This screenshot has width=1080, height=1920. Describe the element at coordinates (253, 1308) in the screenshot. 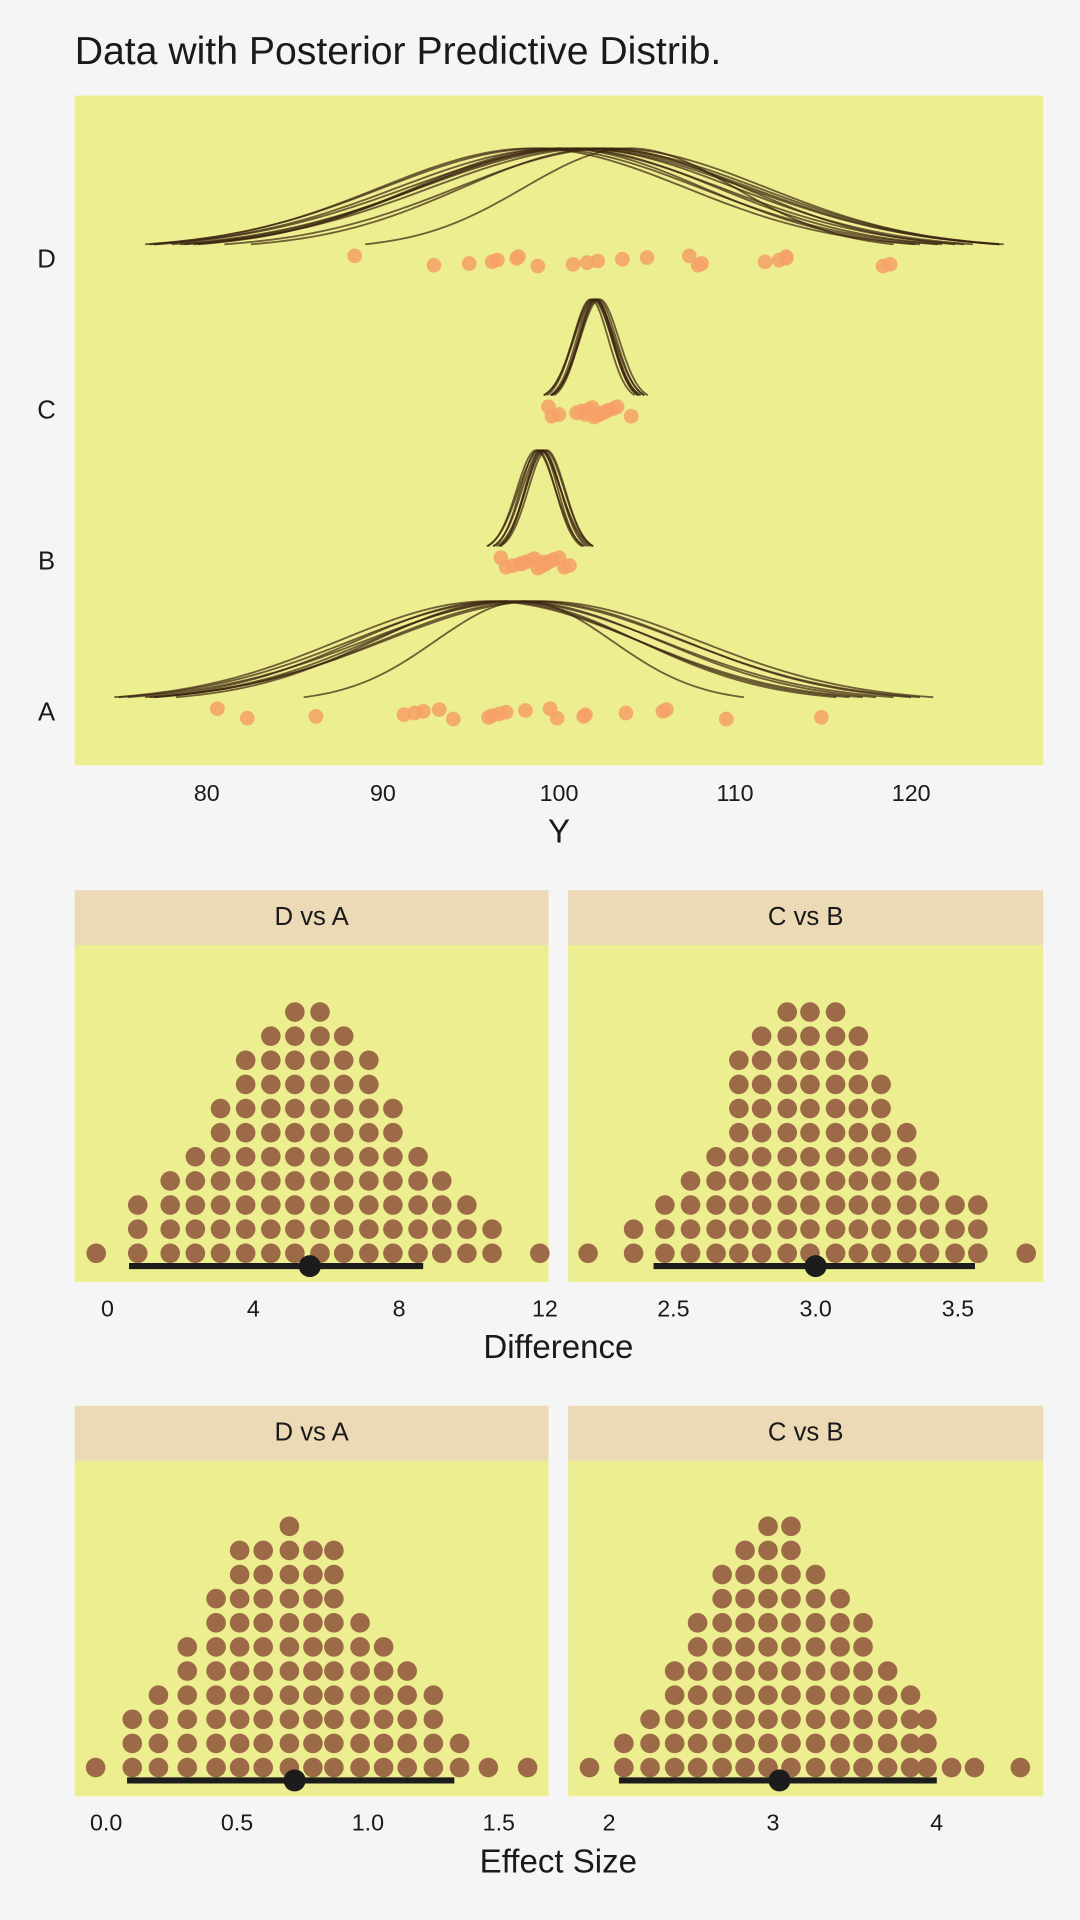

I see `x-tick-label: 4` at that location.